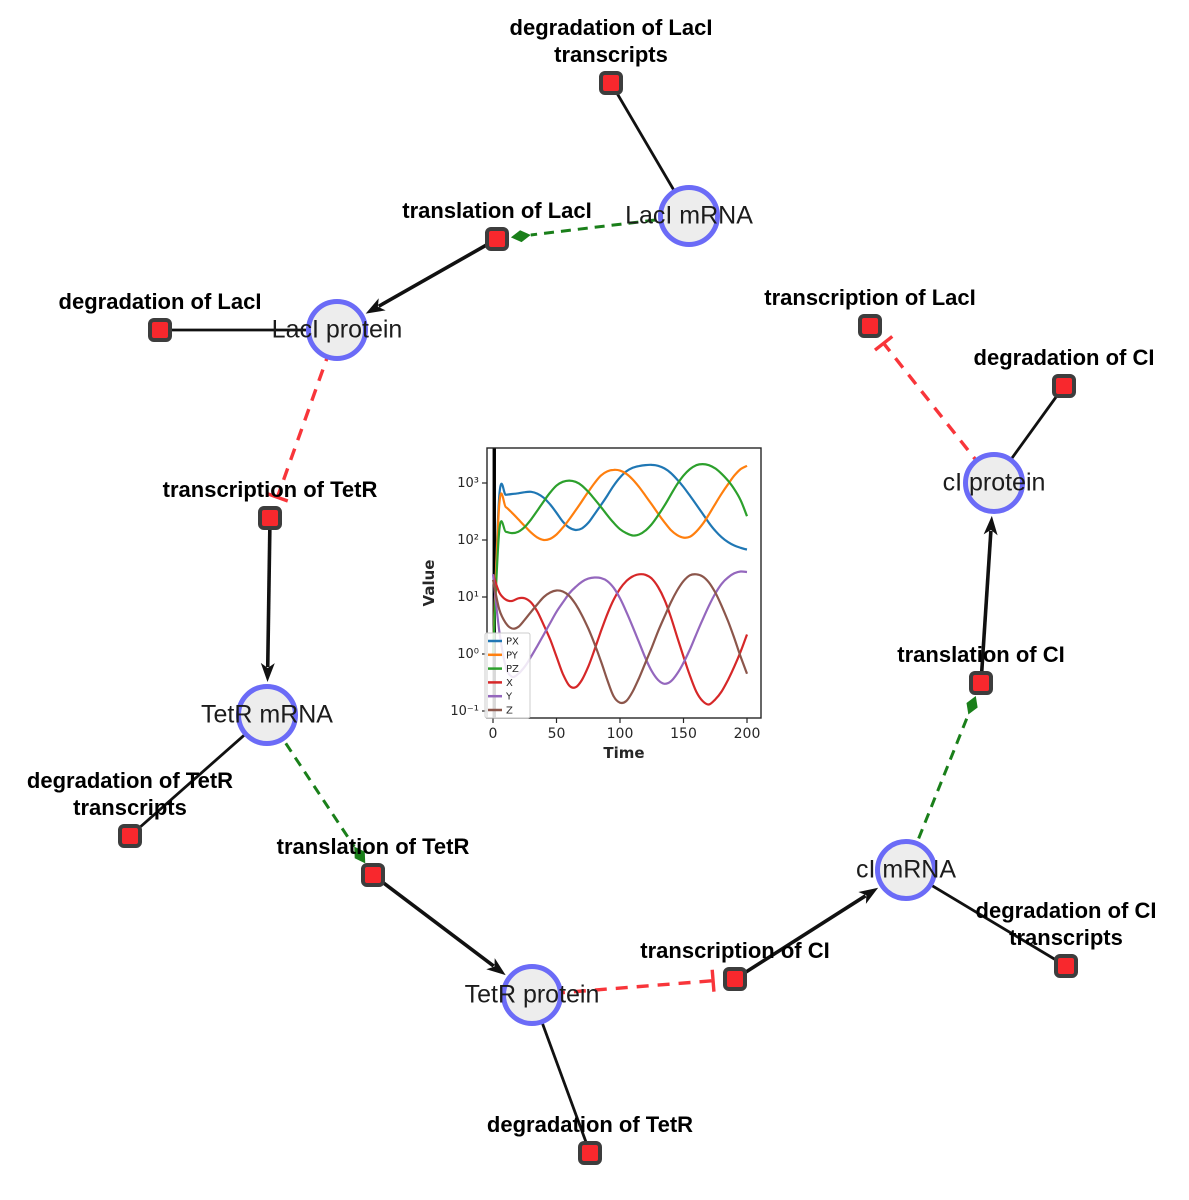  Describe the element at coordinates (988, 599) in the screenshot. I see `edge-transl_ci-ci_protein` at that location.